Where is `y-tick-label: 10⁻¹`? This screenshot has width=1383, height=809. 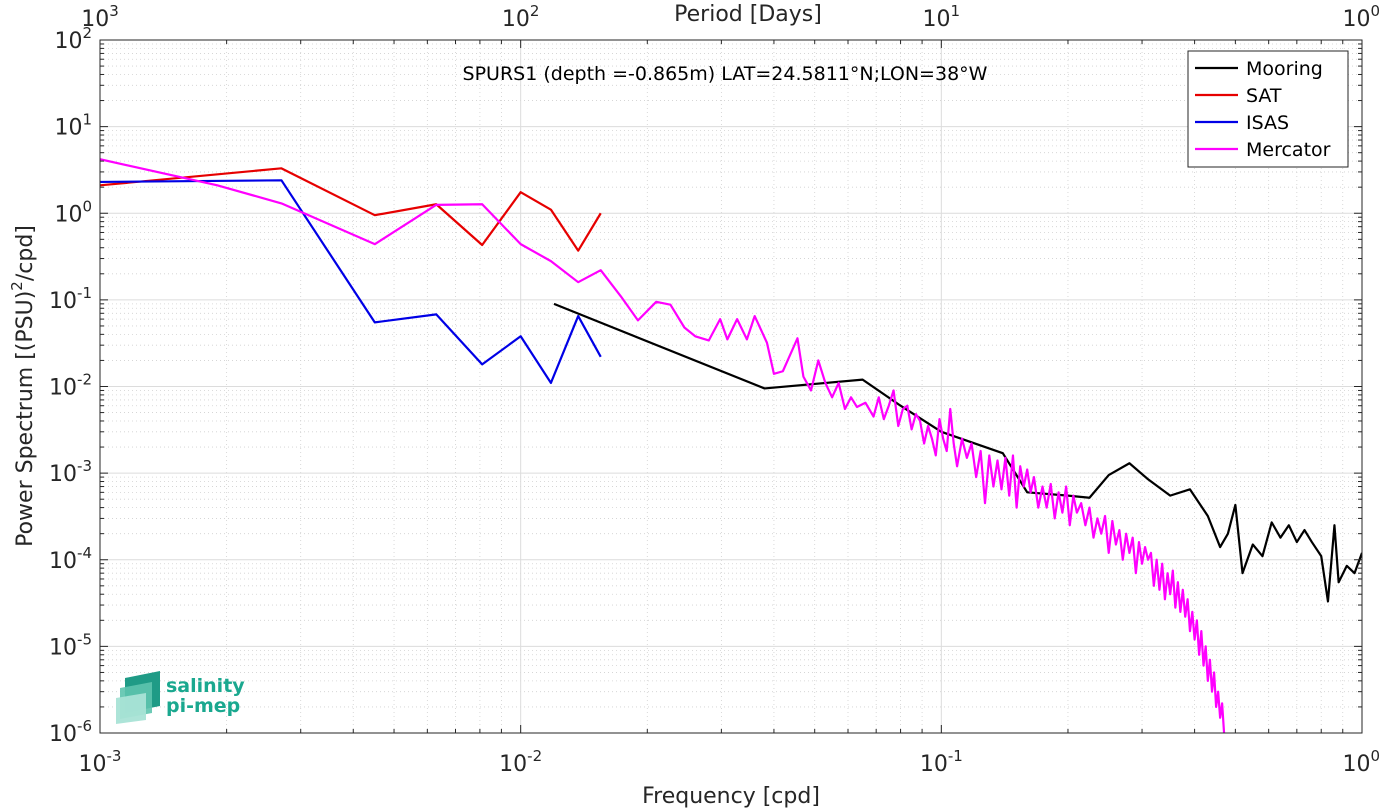
y-tick-label: 10⁻¹ is located at coordinates (70, 299).